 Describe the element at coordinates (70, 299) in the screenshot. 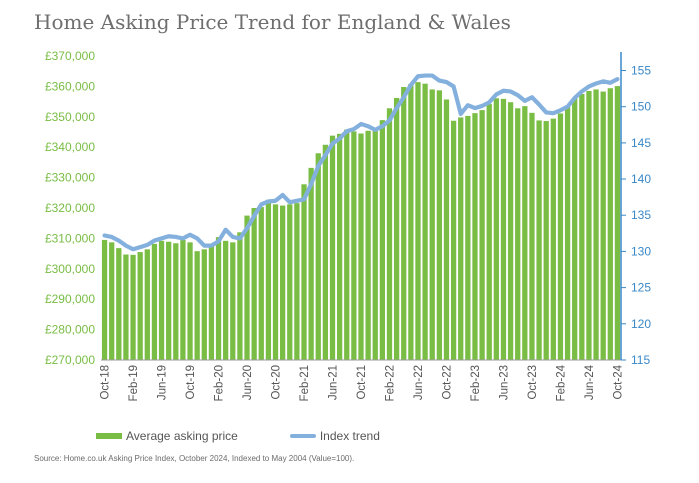

I see `left-tick-label: £290,000` at that location.